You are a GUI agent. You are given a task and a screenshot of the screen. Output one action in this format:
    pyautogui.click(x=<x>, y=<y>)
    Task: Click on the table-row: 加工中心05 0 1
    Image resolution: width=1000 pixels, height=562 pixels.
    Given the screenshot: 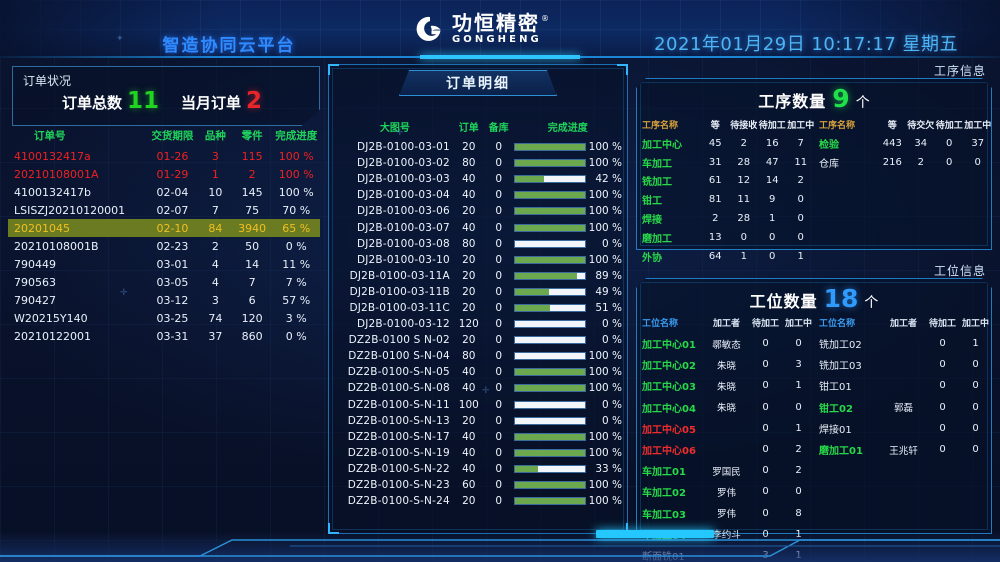 What is the action you would take?
    pyautogui.click(x=727, y=428)
    